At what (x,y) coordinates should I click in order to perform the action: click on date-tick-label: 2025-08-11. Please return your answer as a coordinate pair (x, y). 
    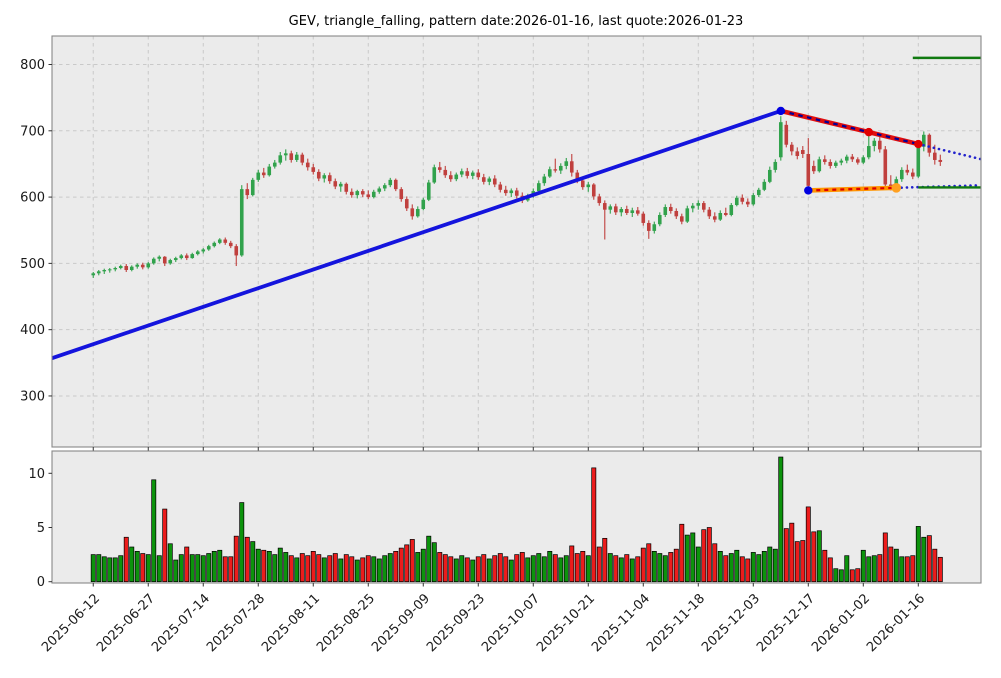
    Looking at the image, I should click on (291, 623).